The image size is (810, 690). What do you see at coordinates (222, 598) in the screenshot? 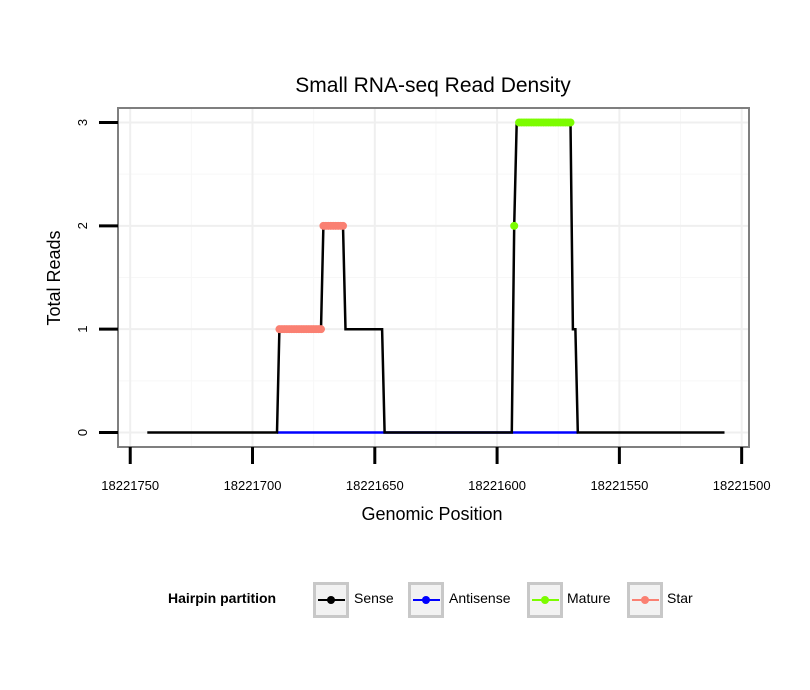
I see `legend-title: Hairpin partition` at bounding box center [222, 598].